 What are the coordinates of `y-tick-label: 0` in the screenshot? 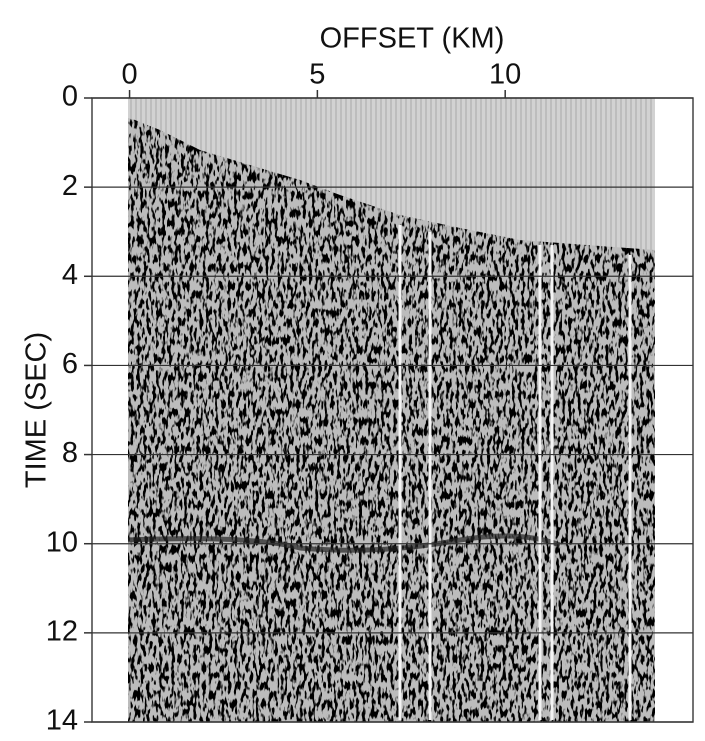 It's located at (70, 97).